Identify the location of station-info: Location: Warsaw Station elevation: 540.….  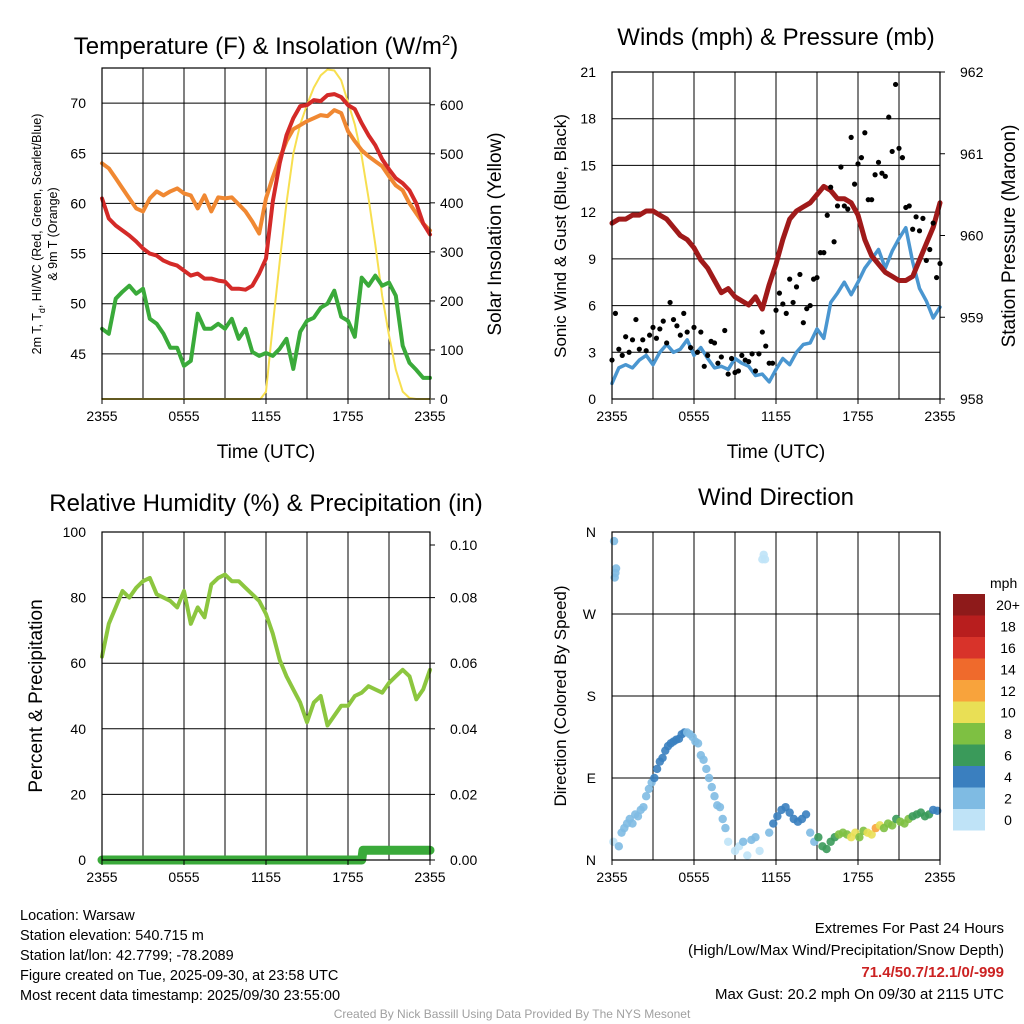
(180, 956).